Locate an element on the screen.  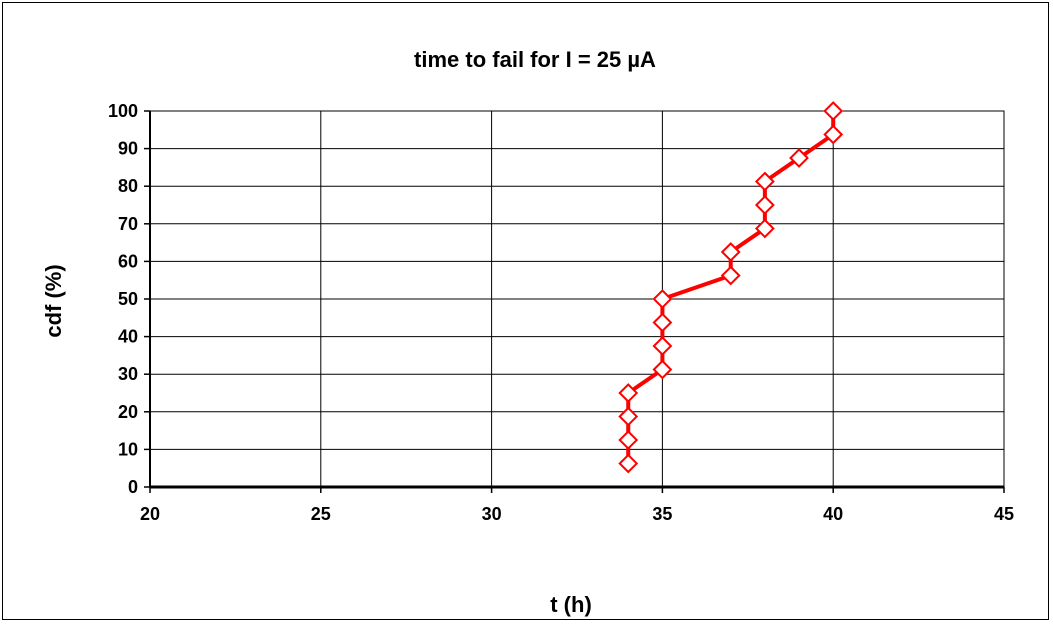
x-axis-label: t (h) is located at coordinates (571, 604).